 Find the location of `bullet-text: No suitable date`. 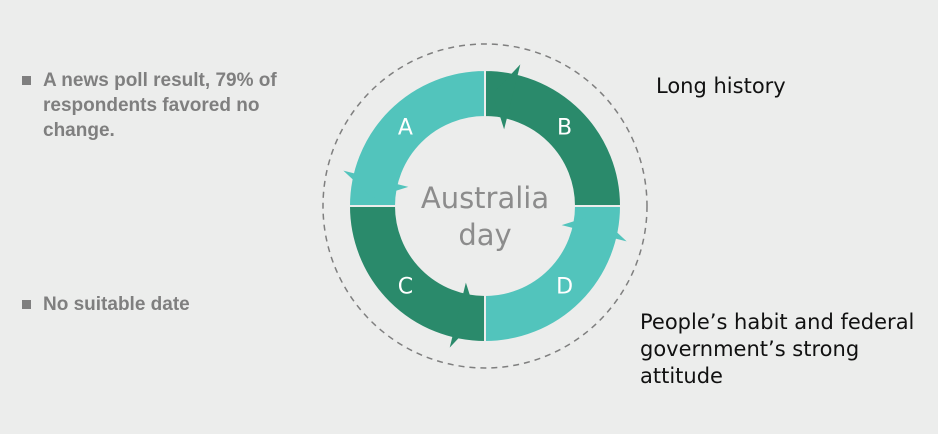

bullet-text: No suitable date is located at coordinates (116, 304).